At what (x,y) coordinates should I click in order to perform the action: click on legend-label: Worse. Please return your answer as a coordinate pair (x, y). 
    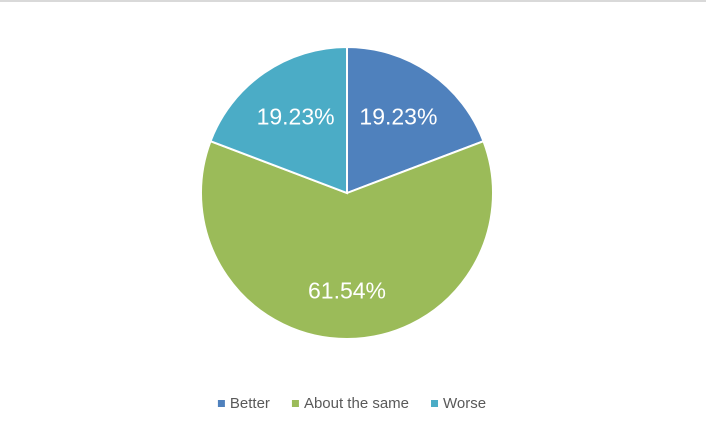
    Looking at the image, I should click on (464, 403).